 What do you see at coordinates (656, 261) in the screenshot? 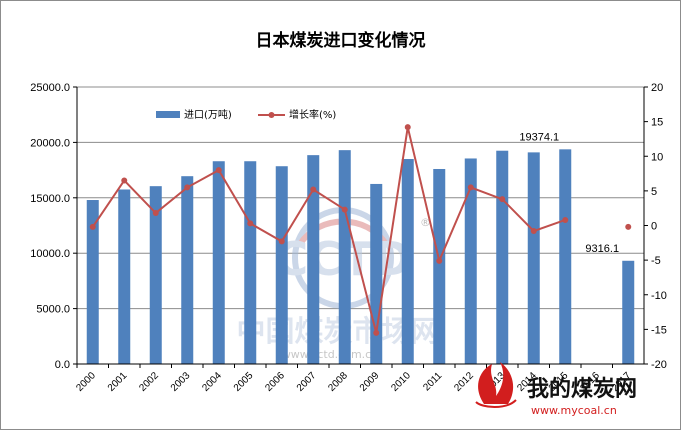
I see `right-tick-label: -5` at bounding box center [656, 261].